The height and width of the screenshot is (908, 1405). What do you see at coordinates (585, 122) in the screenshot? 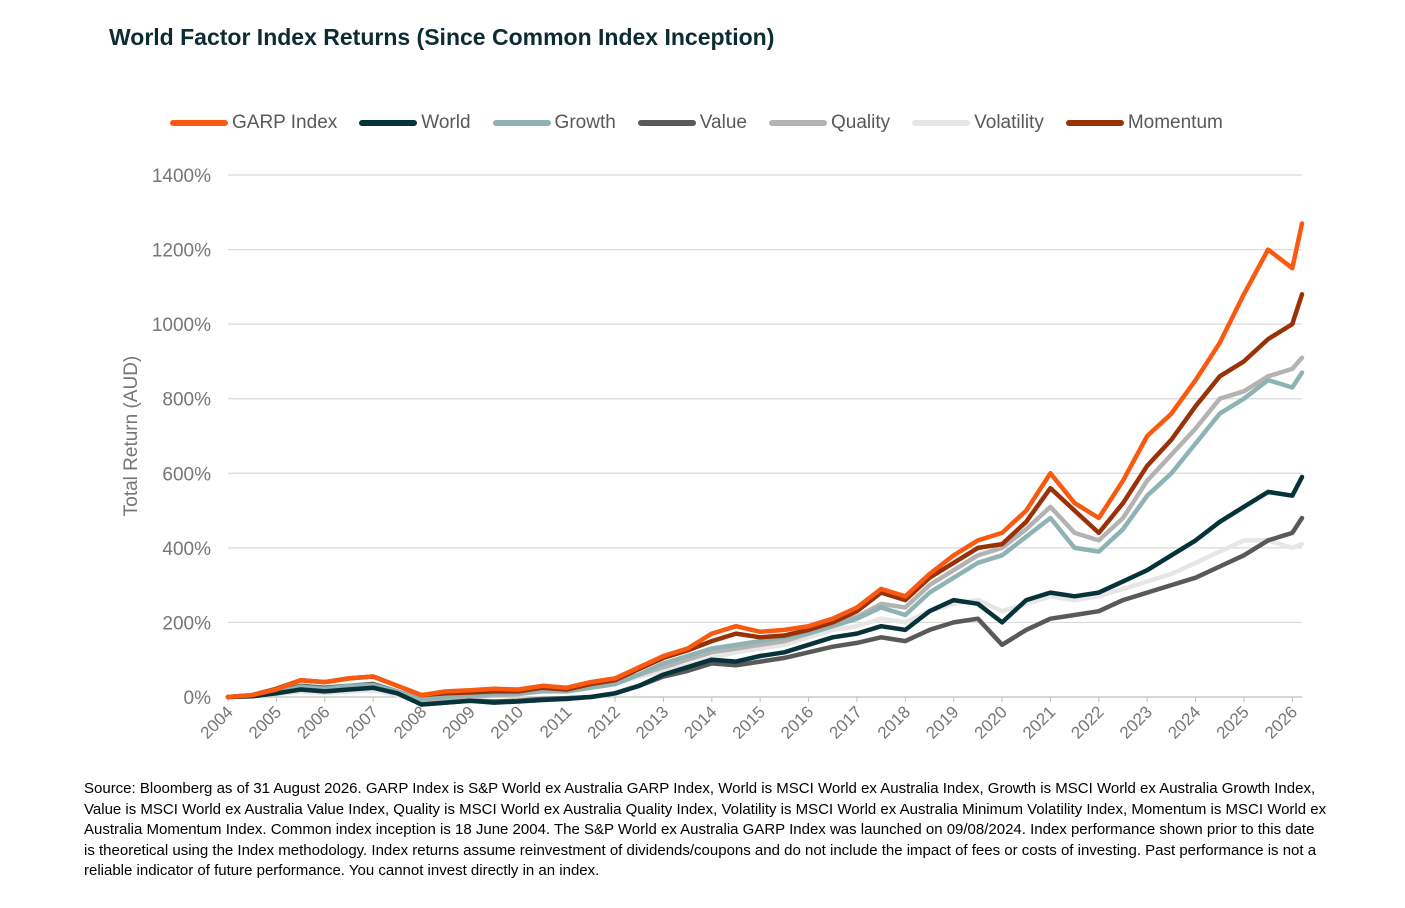
I see `legend-label: Growth` at bounding box center [585, 122].